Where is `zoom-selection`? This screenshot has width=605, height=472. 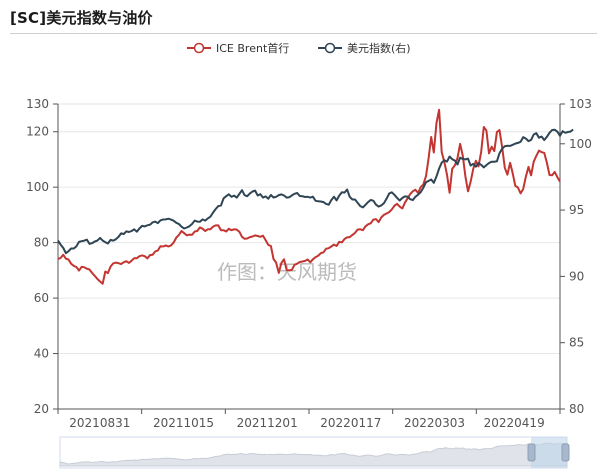 zoom-selection is located at coordinates (549, 452).